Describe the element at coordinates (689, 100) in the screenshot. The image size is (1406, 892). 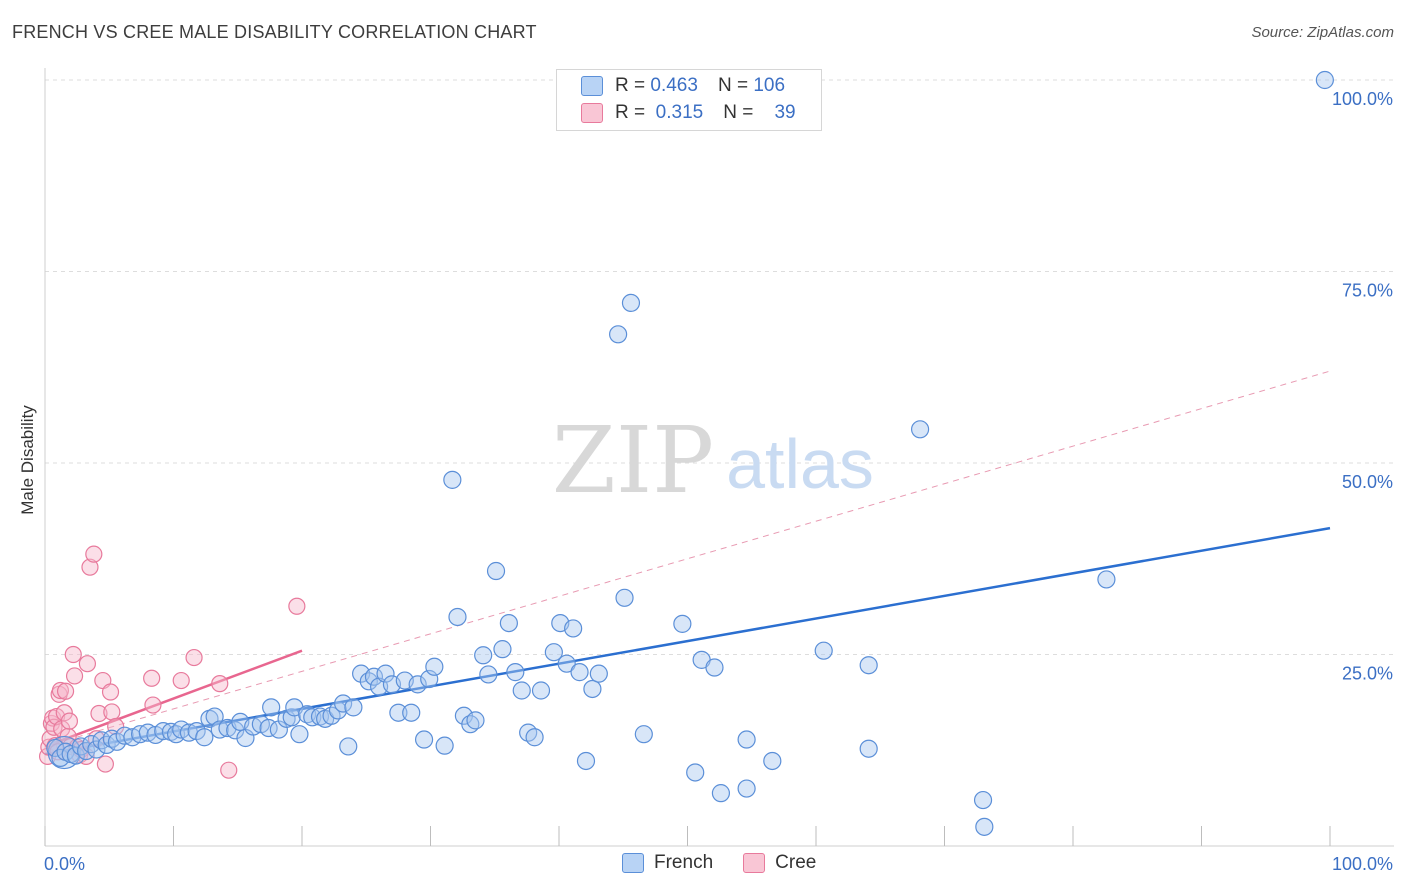
I see `stats-legend: R = 0.463 N = 106 R = 0.315 N = 39` at that location.